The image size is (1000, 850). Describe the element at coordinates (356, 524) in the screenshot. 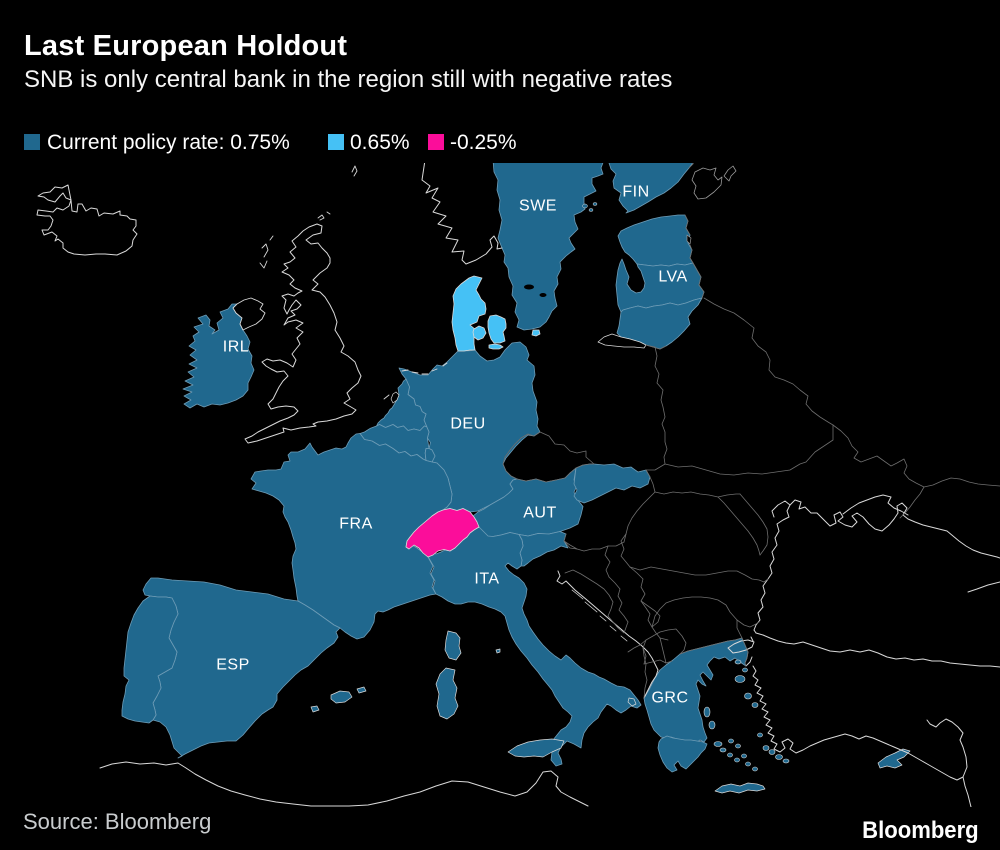

I see `svg-text: FRA` at that location.